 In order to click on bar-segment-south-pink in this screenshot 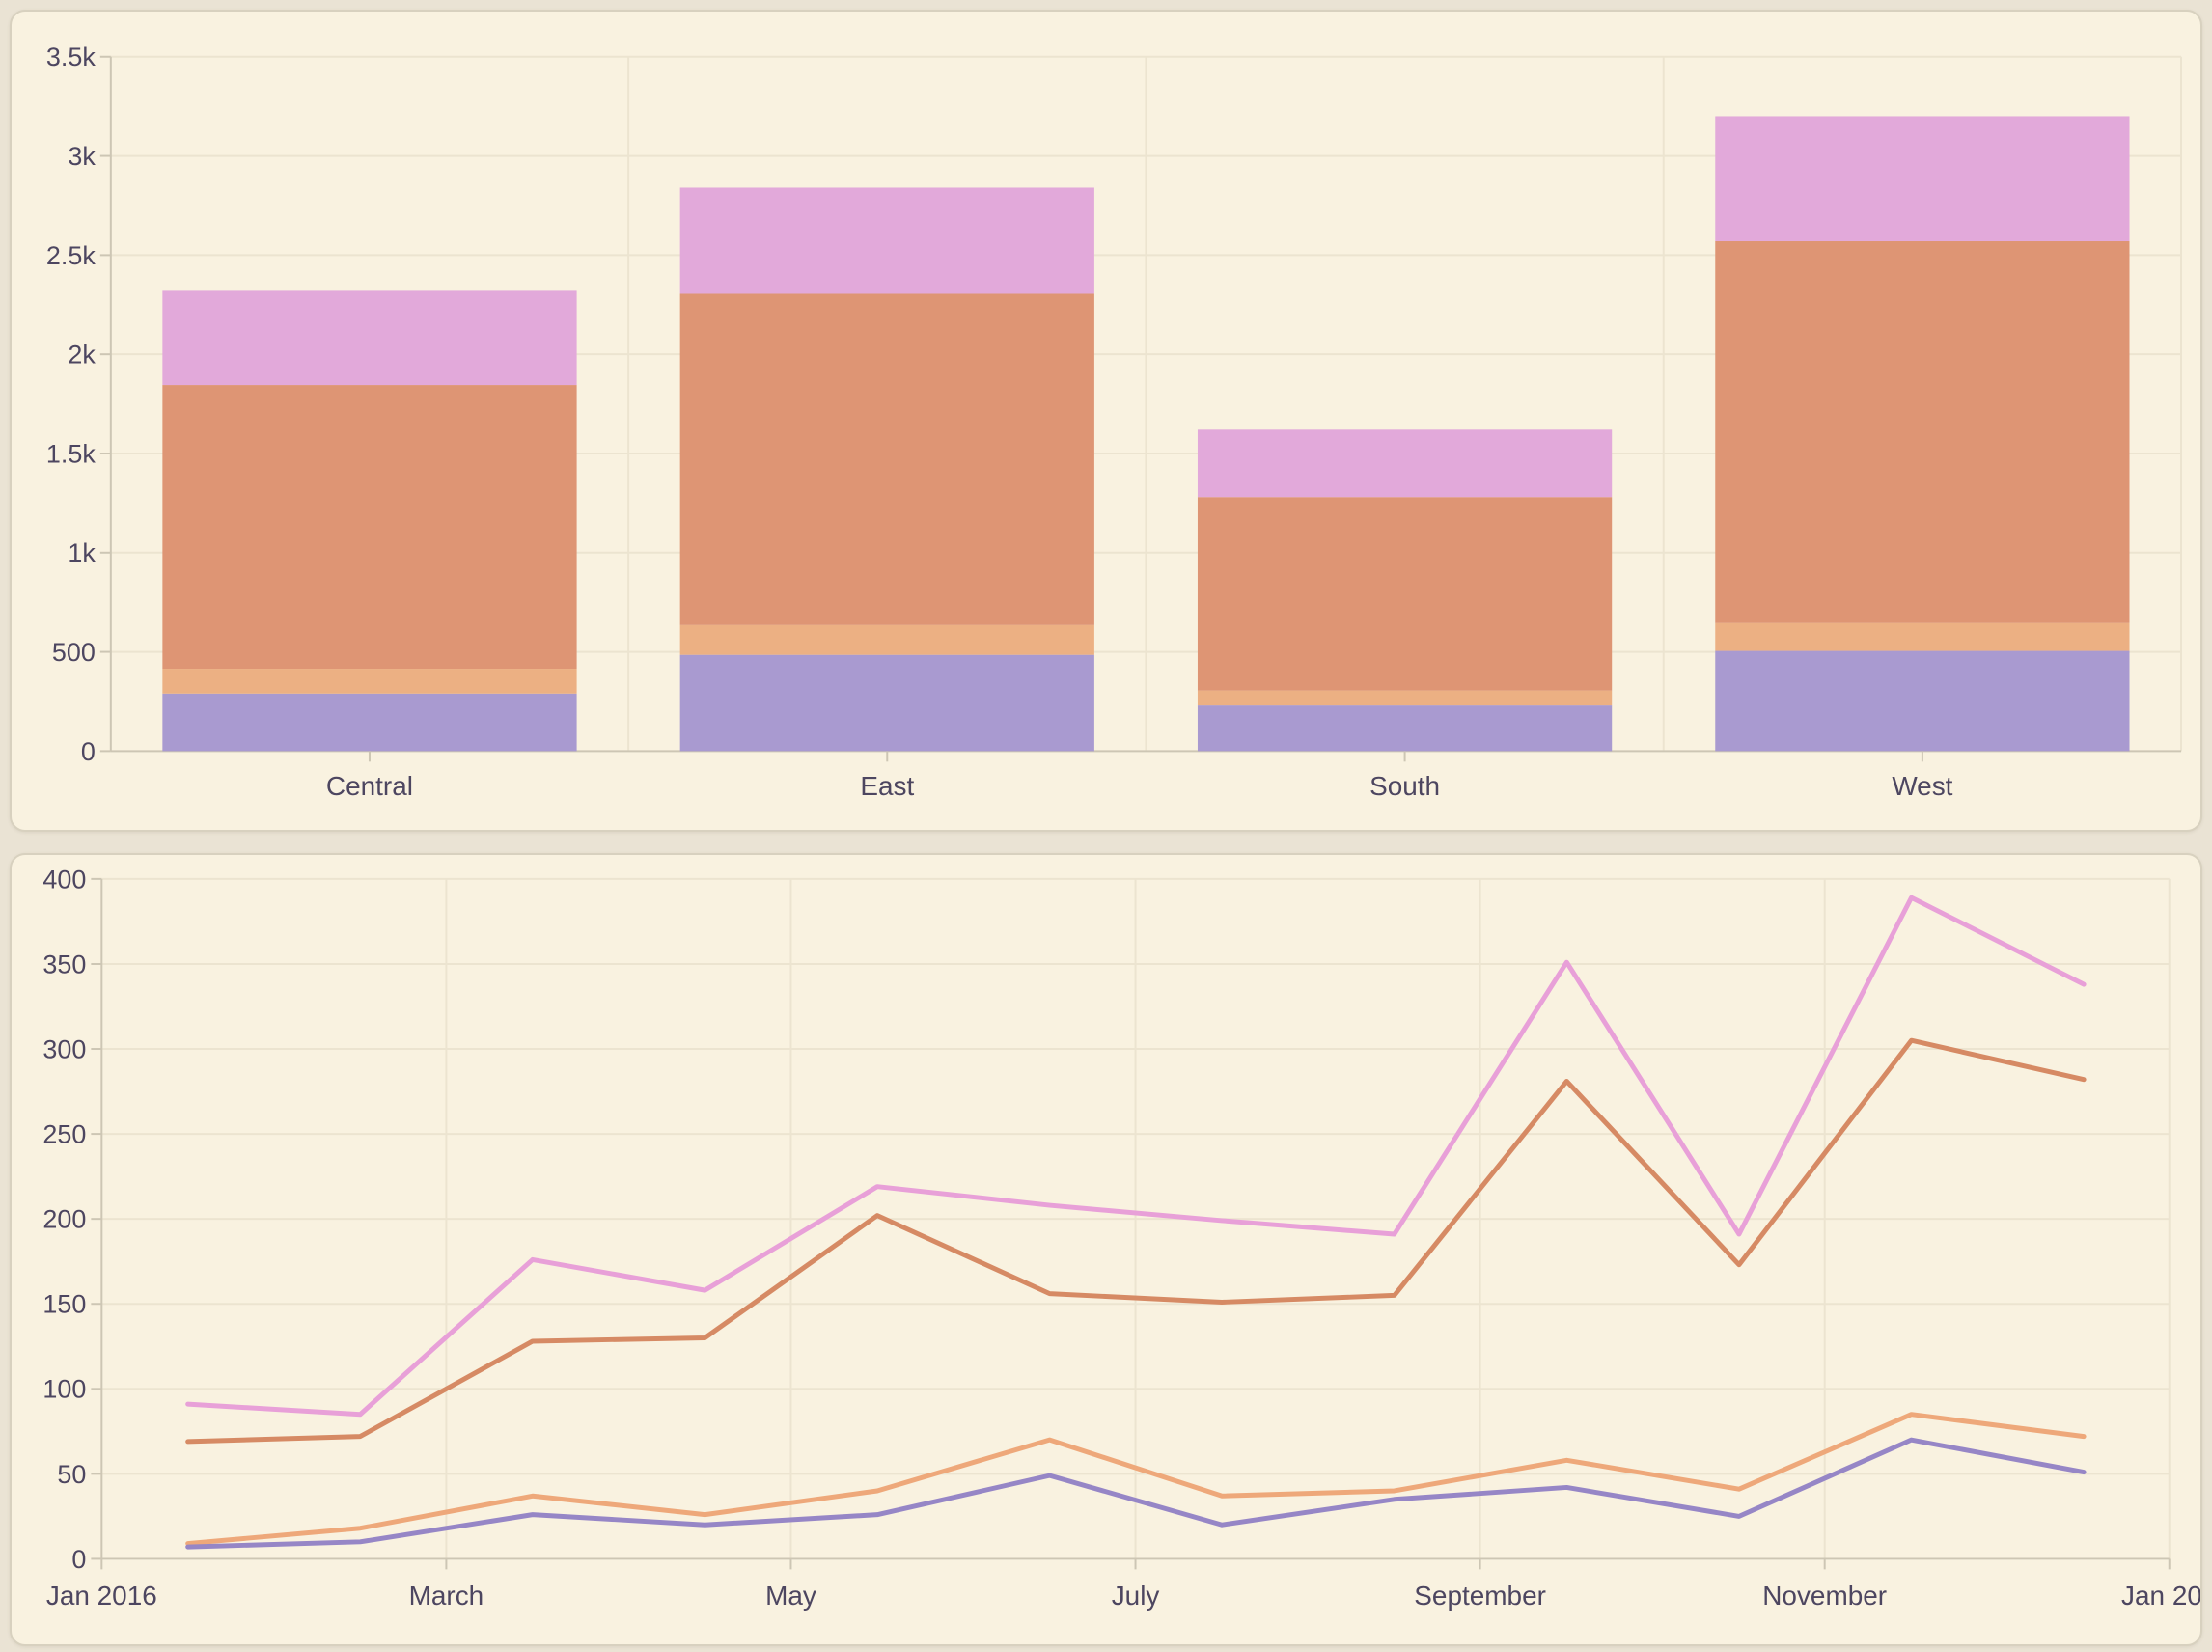, I will do `click(1405, 463)`.